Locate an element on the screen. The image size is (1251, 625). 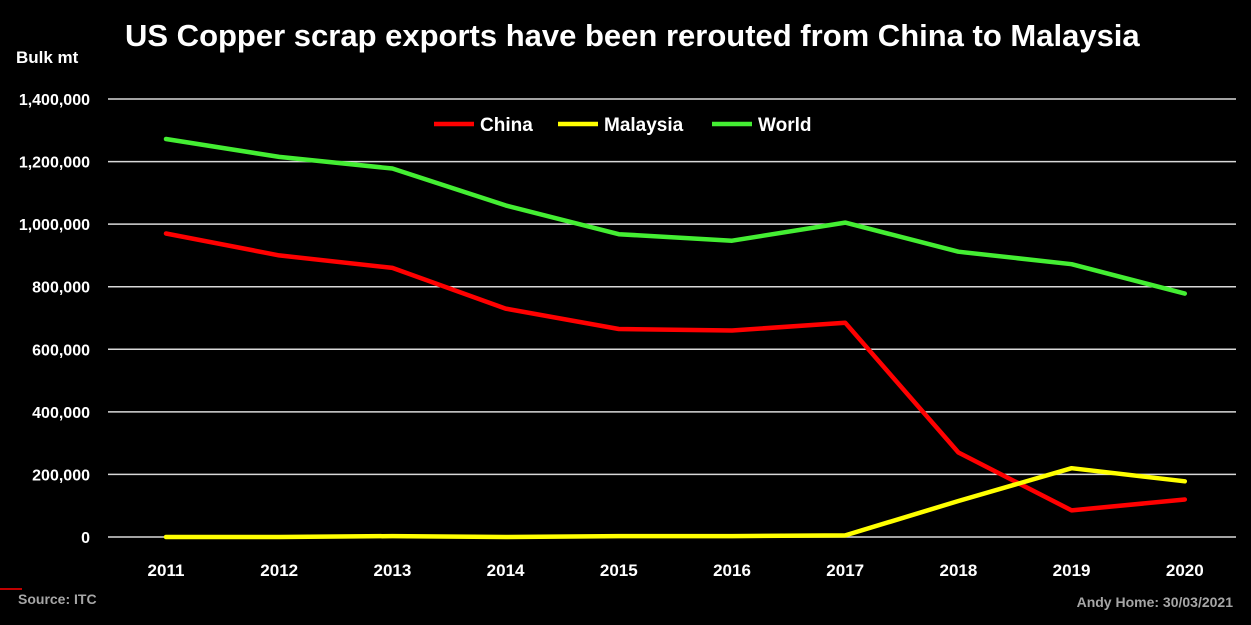
author-credit: Andy Home: 30/03/2021 is located at coordinates (1154, 602).